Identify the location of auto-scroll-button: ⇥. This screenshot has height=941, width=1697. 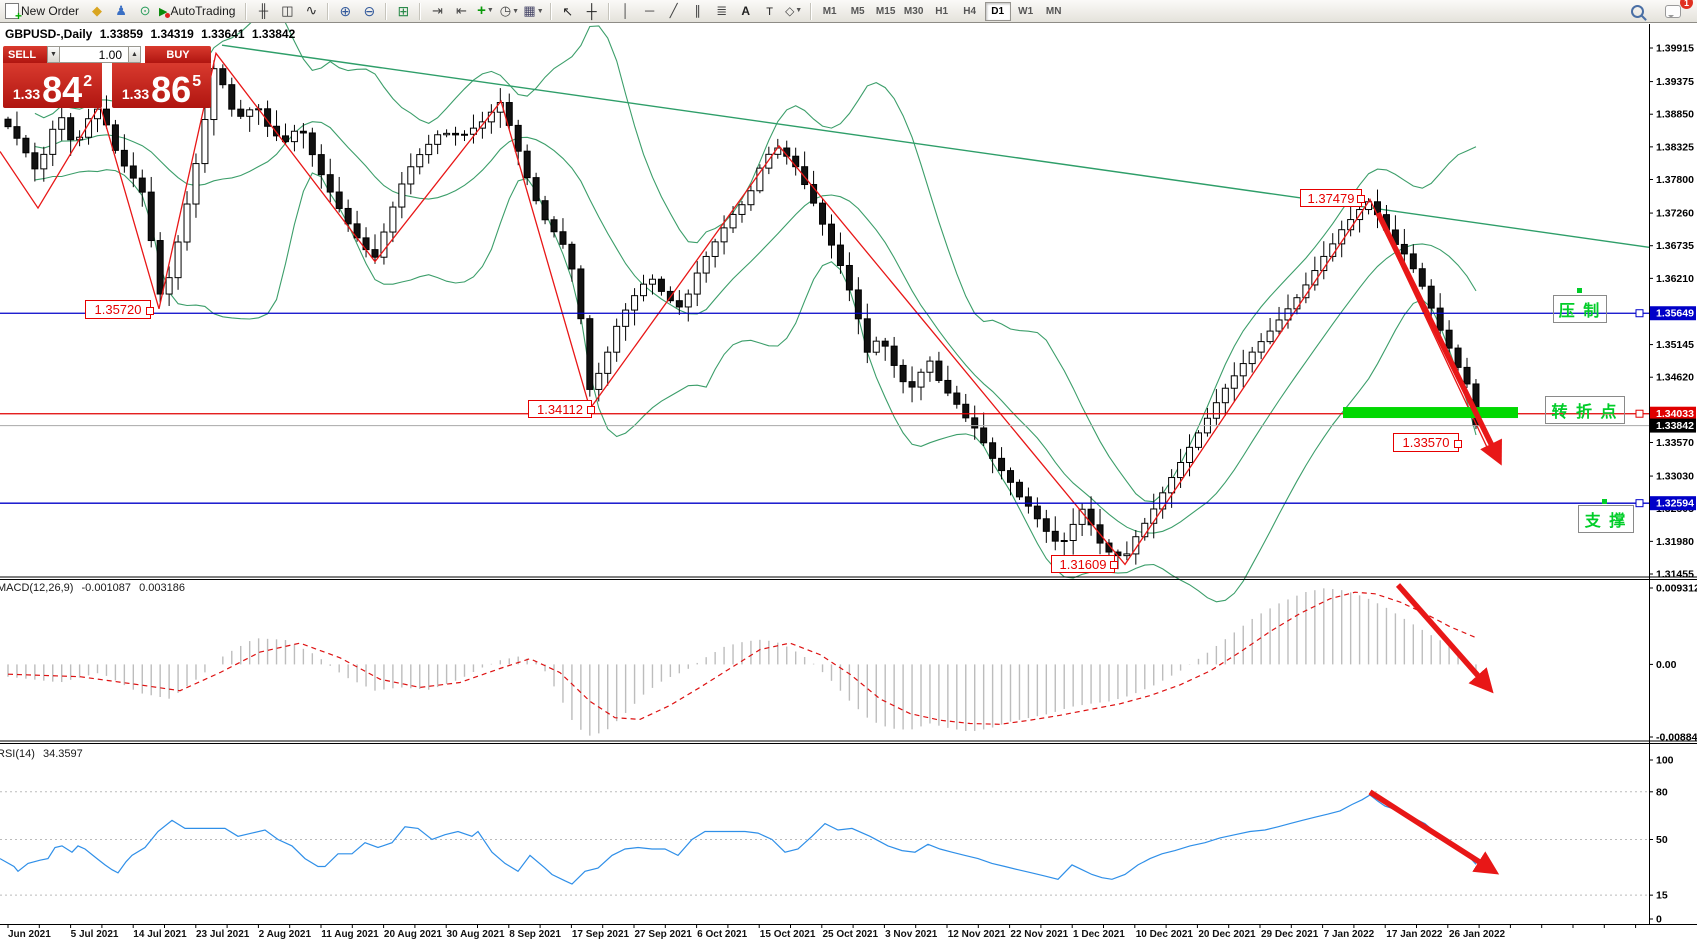
(437, 11).